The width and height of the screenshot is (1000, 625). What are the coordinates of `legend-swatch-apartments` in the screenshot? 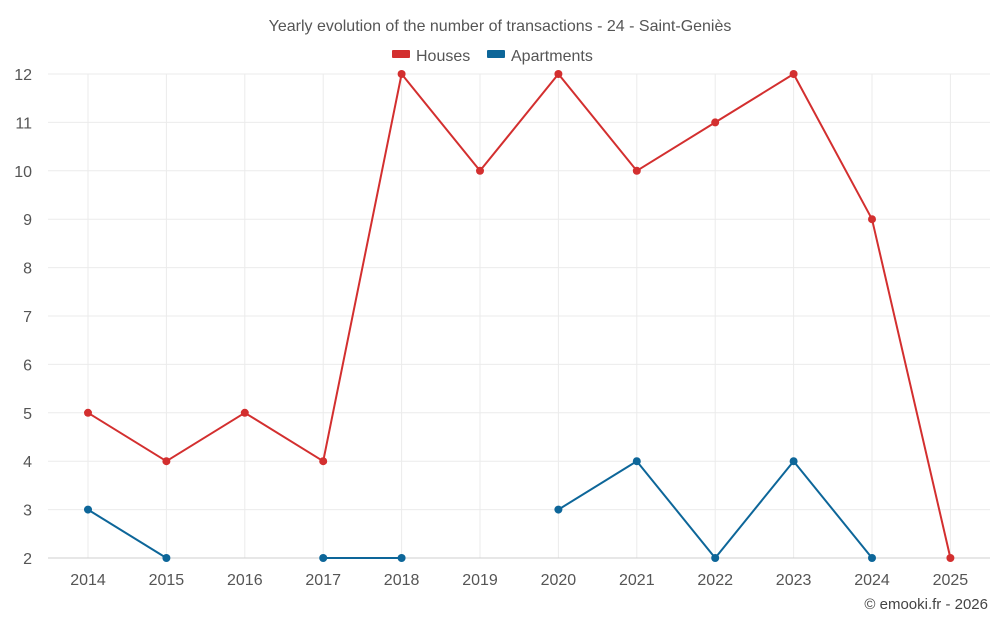 It's located at (496, 54).